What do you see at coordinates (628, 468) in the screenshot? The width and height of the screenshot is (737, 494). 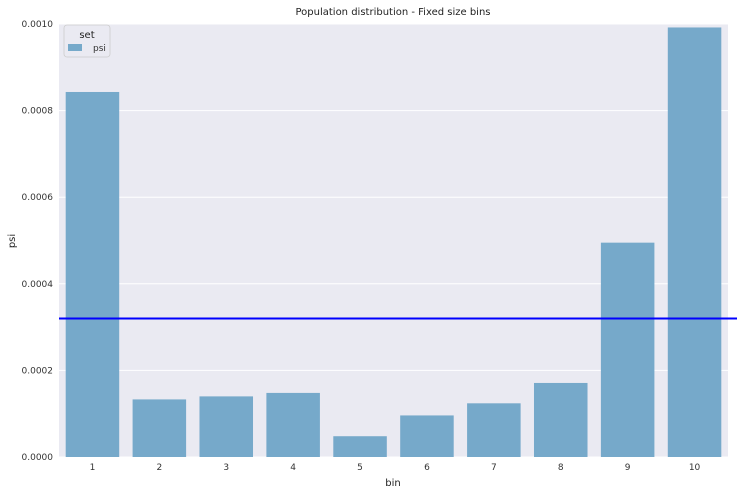 I see `x-tick-label: 9` at bounding box center [628, 468].